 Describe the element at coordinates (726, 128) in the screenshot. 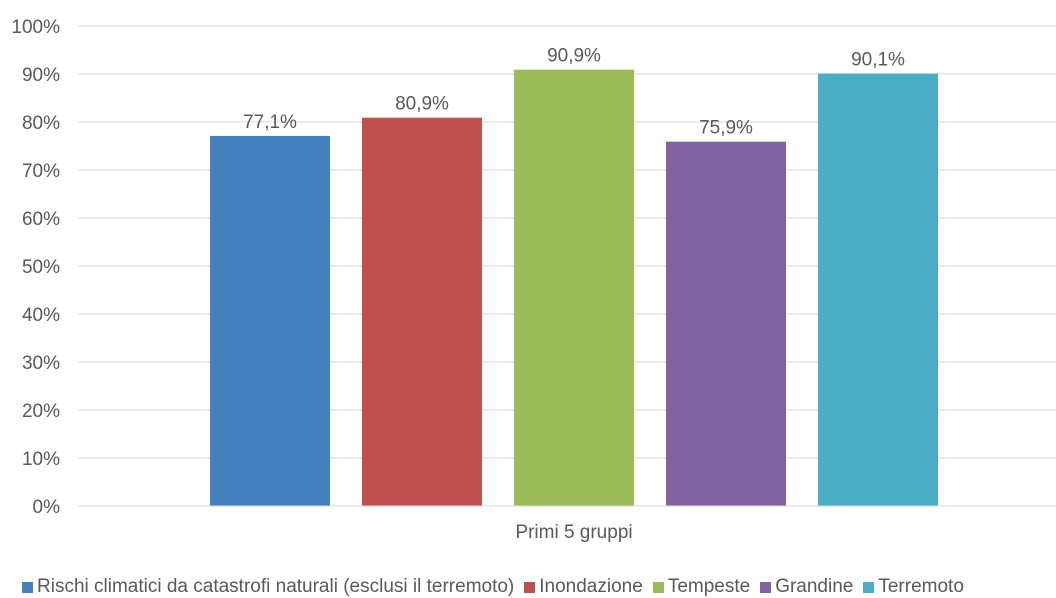

I see `bar-data-label: 75,9%` at that location.